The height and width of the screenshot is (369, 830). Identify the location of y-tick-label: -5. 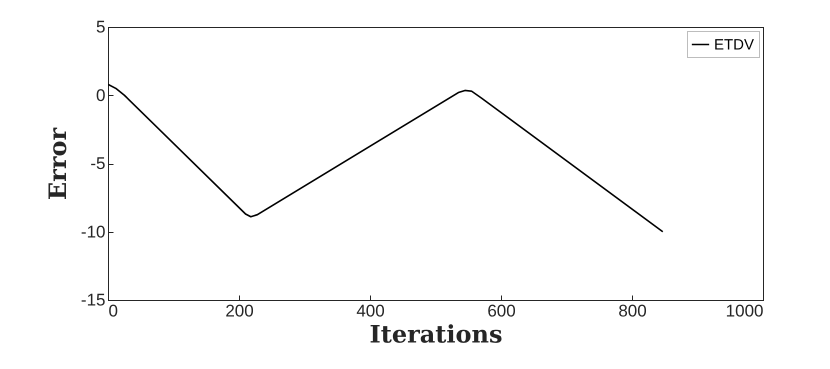
(98, 163).